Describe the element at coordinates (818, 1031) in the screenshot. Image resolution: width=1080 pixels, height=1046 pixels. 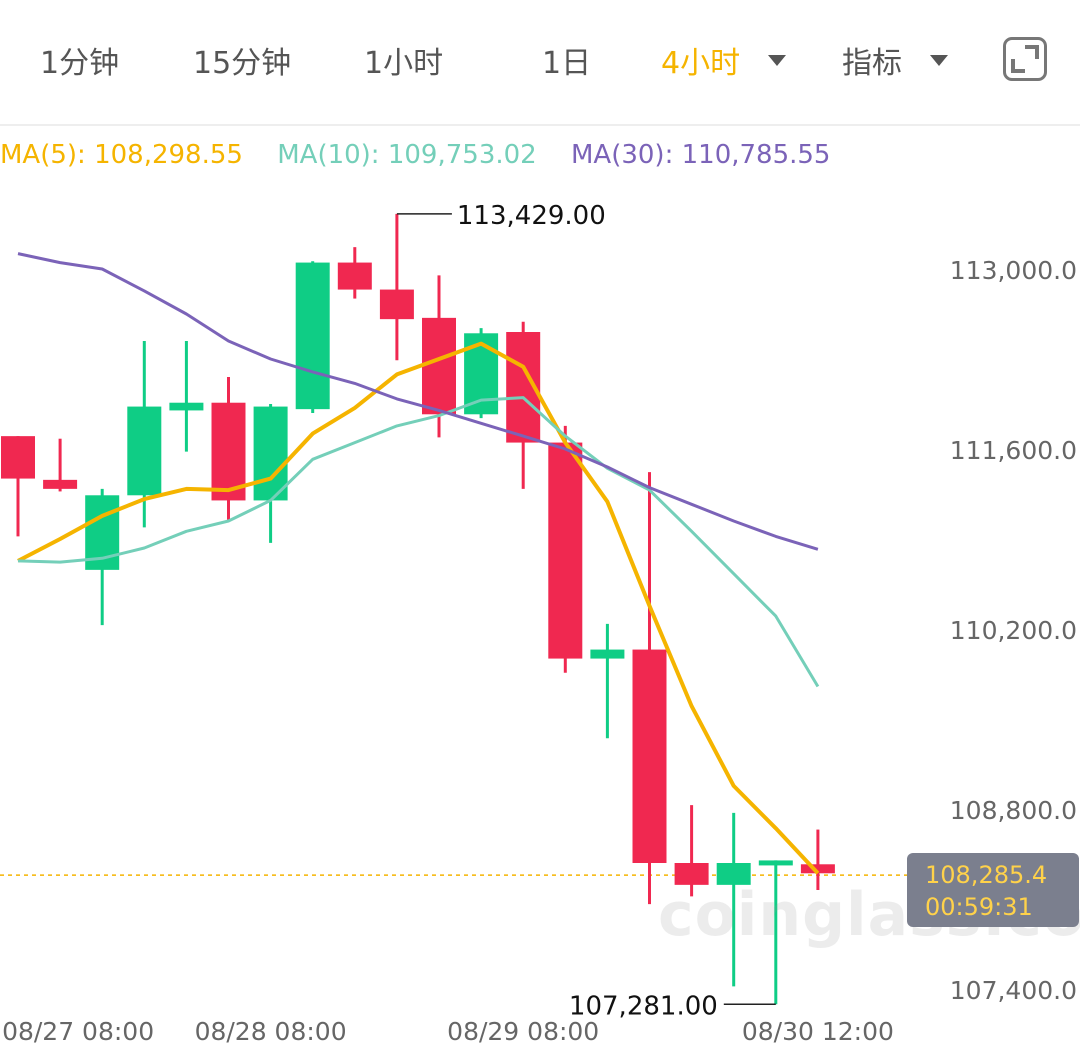
I see `x-tick-label: 08/30 12:00` at that location.